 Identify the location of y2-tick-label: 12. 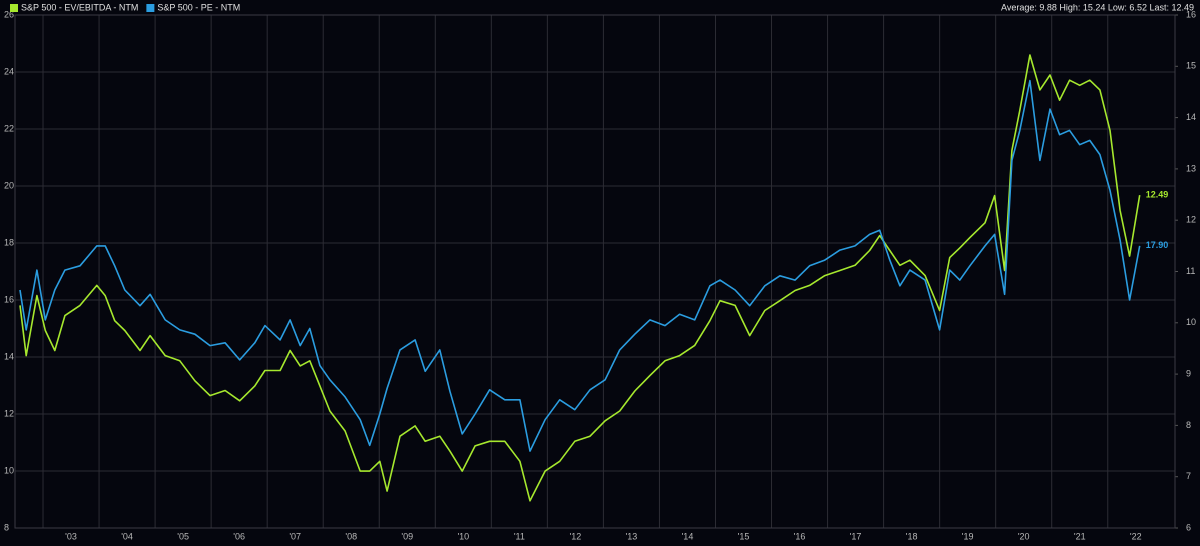
(1191, 220).